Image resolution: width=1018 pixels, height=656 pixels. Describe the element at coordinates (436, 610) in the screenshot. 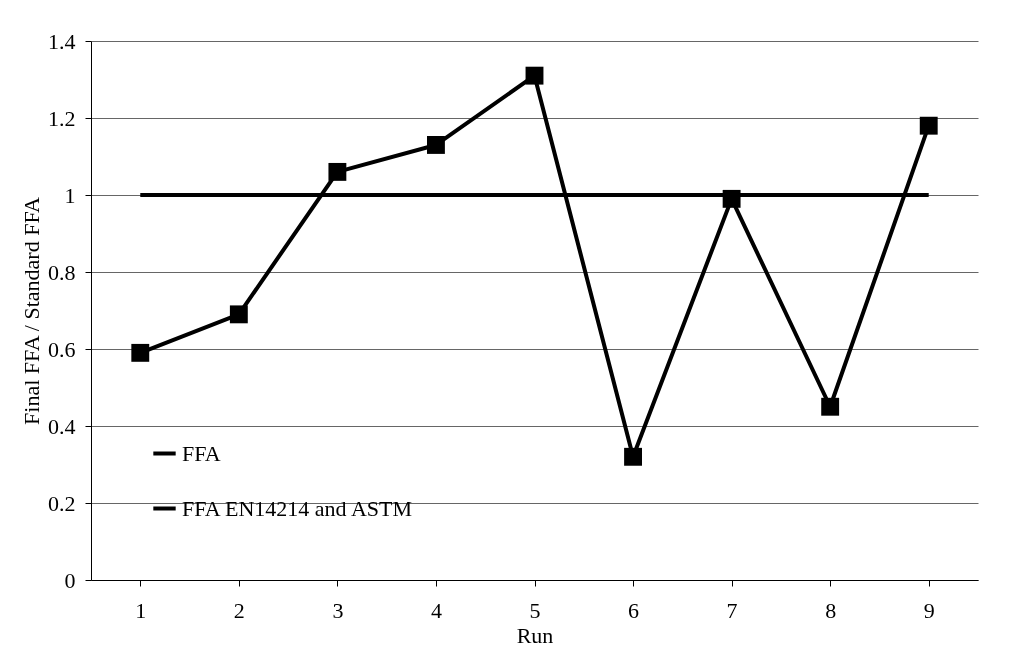

I see `x-tick-label: 4` at that location.